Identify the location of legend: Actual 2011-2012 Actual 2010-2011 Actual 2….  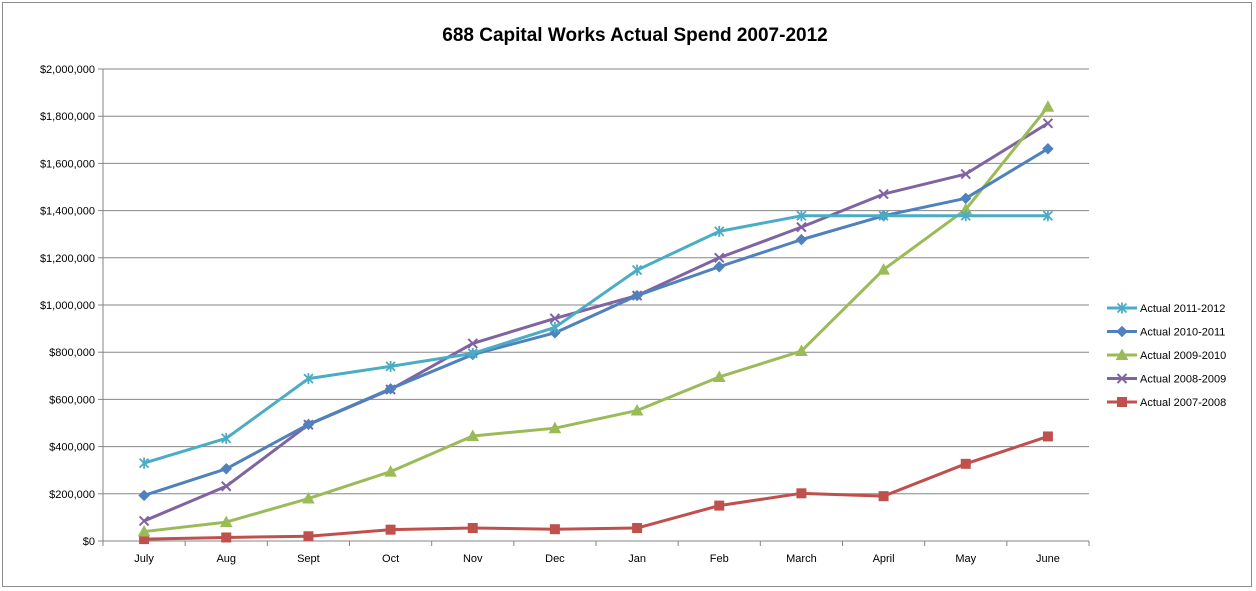
(1166, 355).